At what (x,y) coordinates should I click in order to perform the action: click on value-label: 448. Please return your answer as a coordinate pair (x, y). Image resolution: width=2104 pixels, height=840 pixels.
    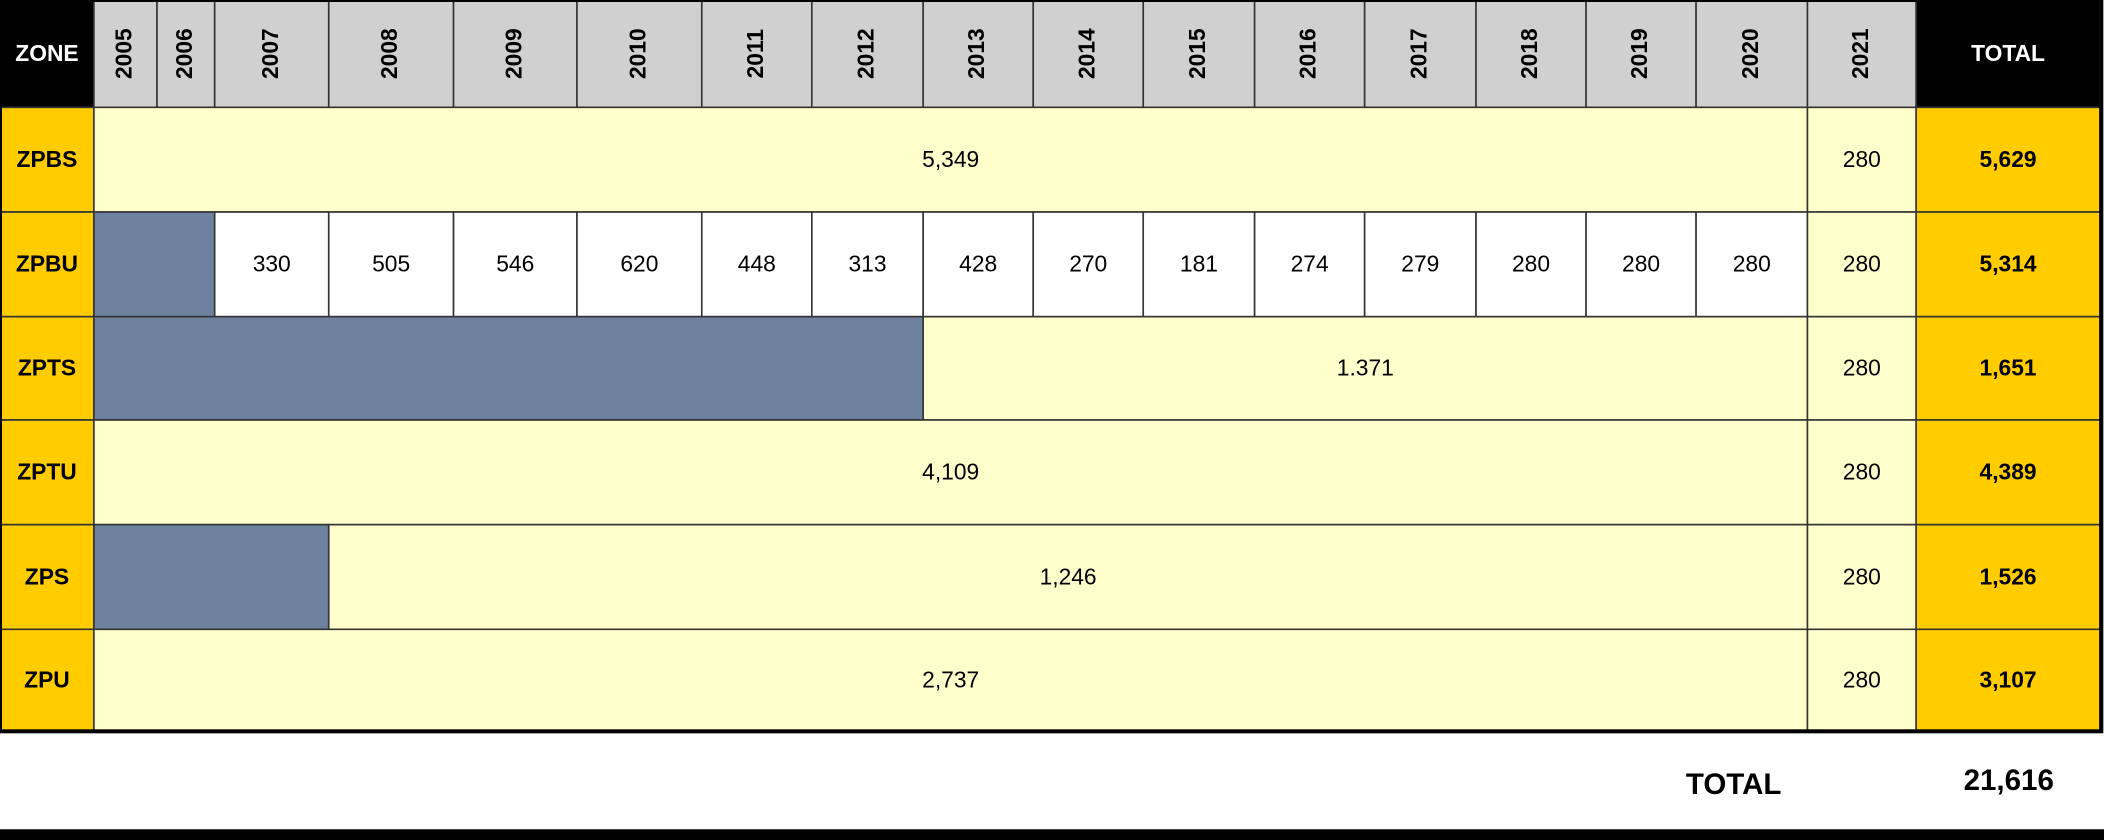
    Looking at the image, I should click on (757, 264).